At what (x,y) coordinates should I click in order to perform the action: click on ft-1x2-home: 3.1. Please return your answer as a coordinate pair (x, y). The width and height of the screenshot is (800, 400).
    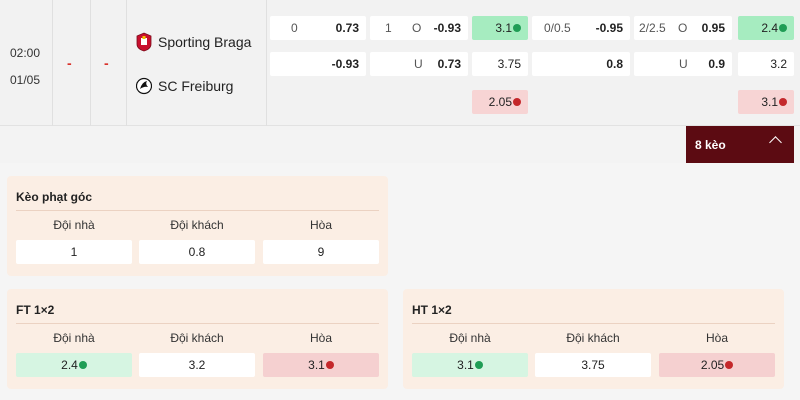
    Looking at the image, I should click on (500, 28).